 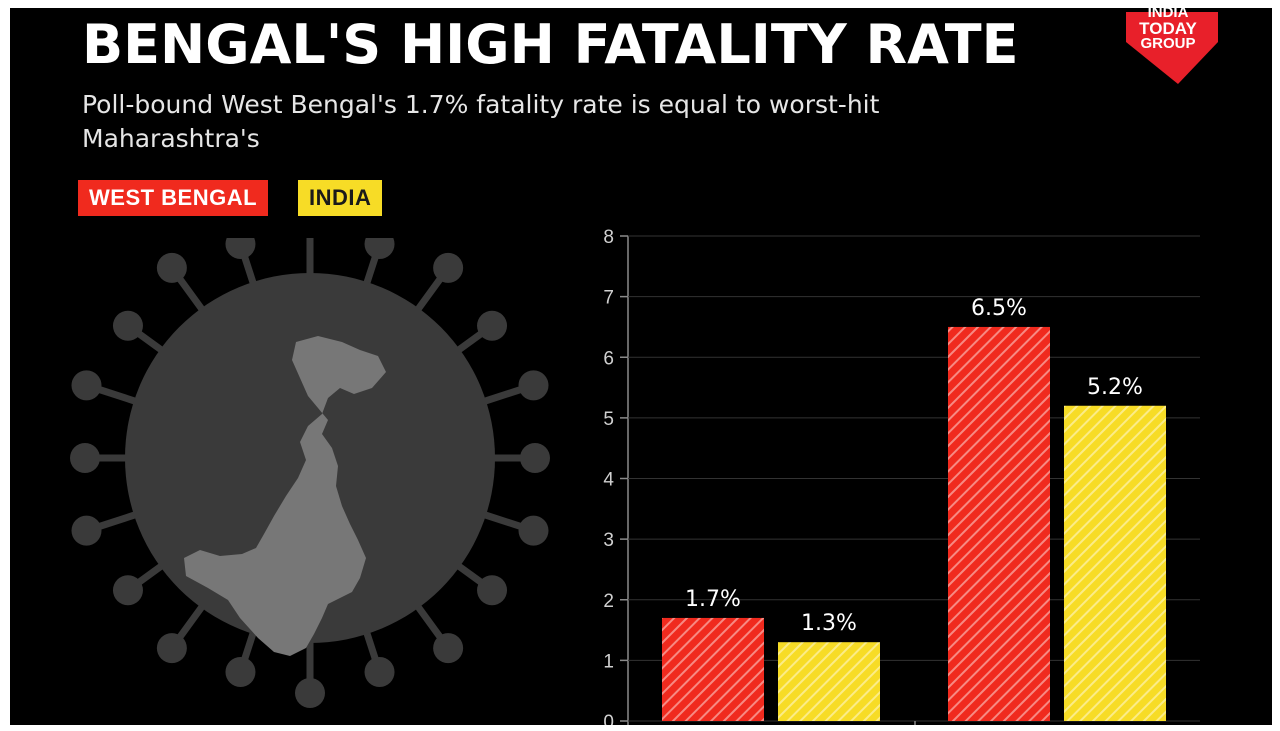 What do you see at coordinates (608, 358) in the screenshot?
I see `y-tick-label: 6` at bounding box center [608, 358].